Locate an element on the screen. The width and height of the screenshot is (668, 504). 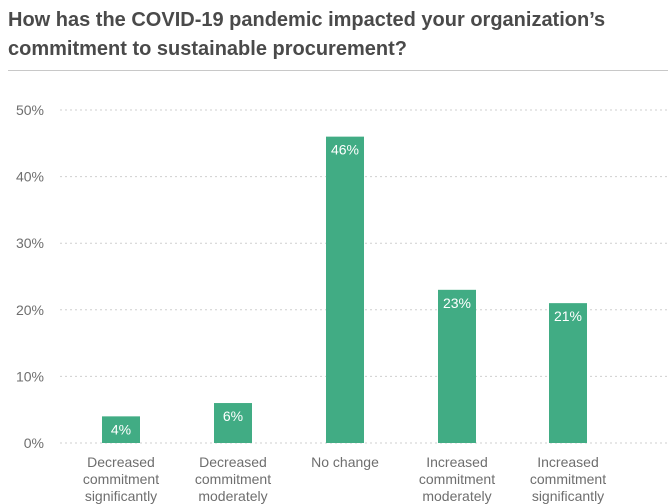
y-tick-label: 10% is located at coordinates (30, 376).